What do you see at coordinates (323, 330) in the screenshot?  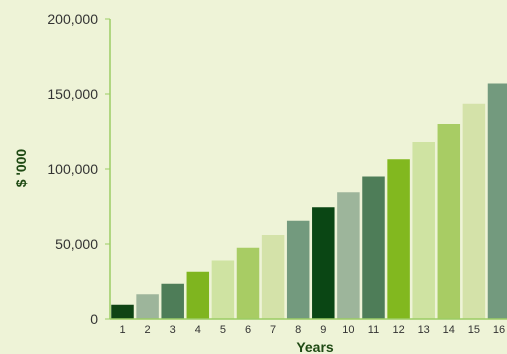 I see `x-tick-label: 9` at bounding box center [323, 330].